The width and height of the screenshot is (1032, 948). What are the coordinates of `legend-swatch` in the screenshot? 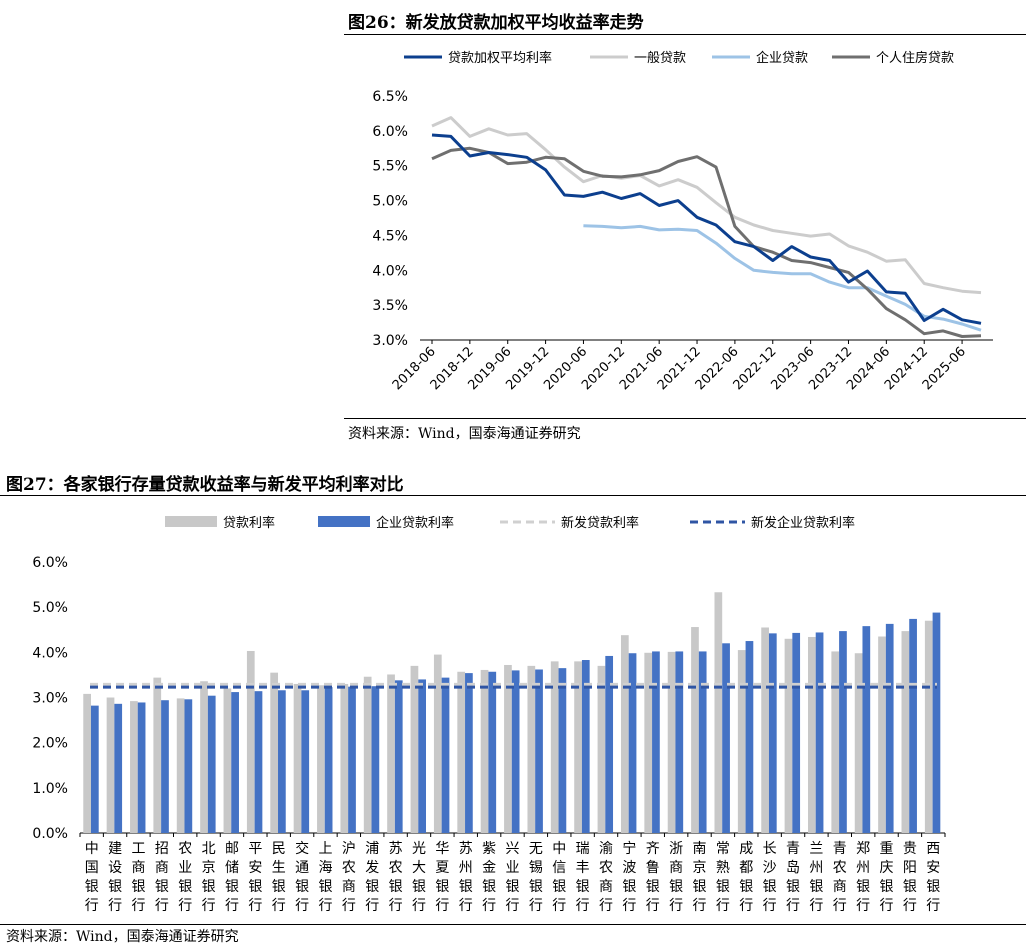 It's located at (191, 521).